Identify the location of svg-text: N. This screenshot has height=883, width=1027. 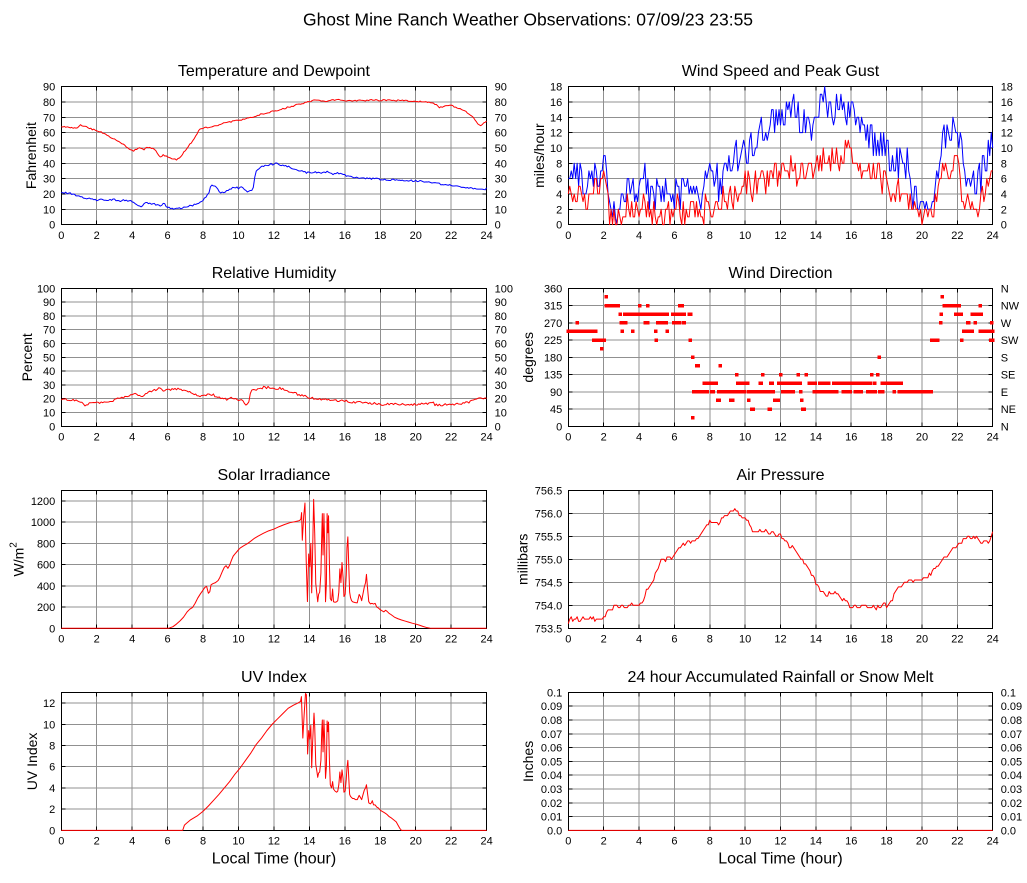
(1005, 289).